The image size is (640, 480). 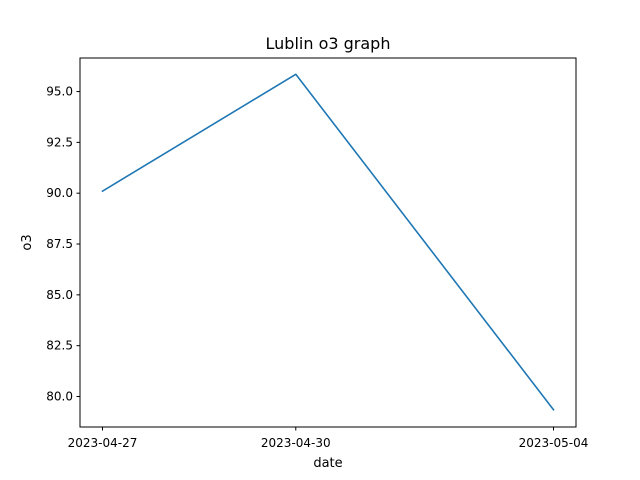 I want to click on x-tick-label: 2023-04-30, so click(x=296, y=443).